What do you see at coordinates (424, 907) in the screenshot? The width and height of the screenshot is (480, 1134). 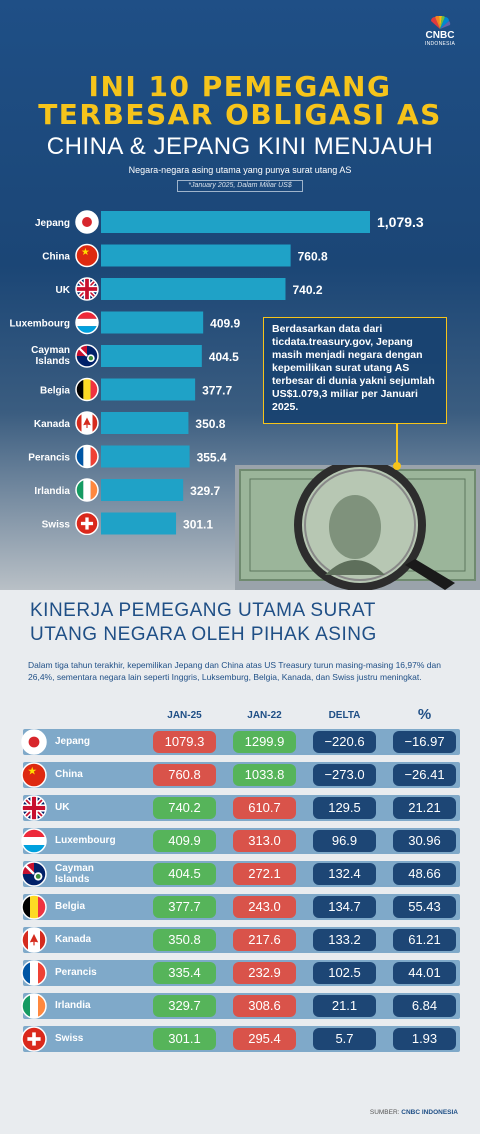 I see `cell-pct: 55.43` at bounding box center [424, 907].